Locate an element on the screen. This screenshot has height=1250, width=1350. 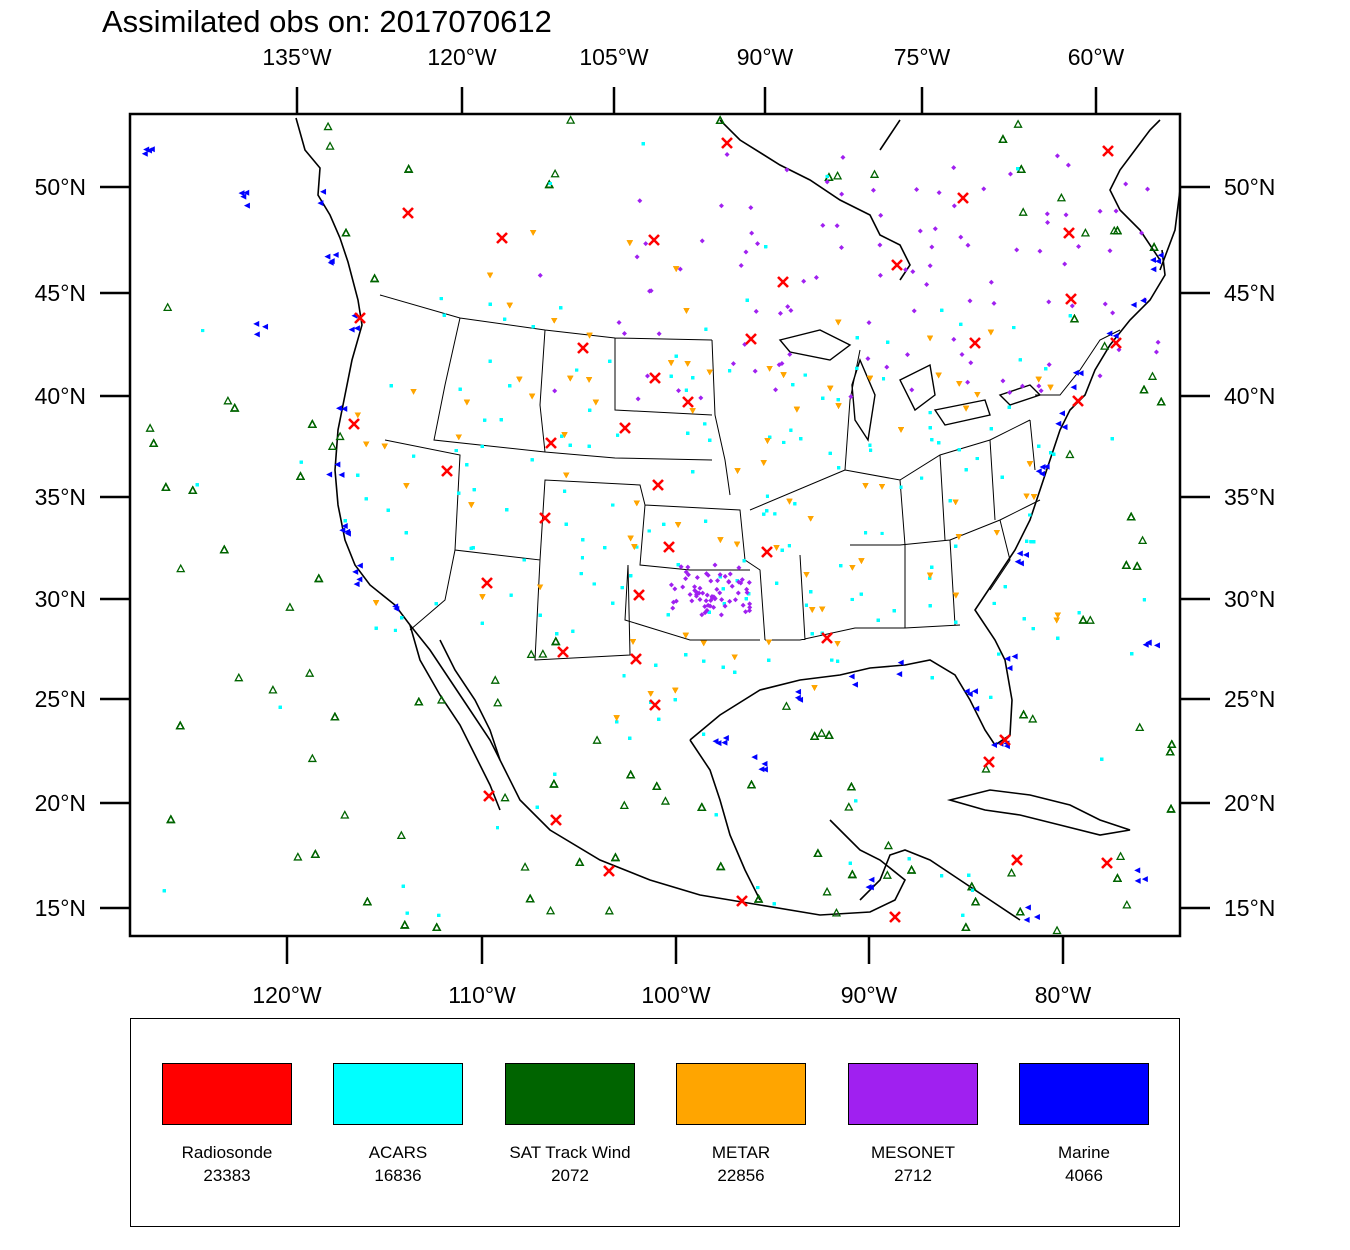
legend-item-acars: ACARS 16836 is located at coordinates (398, 1124).